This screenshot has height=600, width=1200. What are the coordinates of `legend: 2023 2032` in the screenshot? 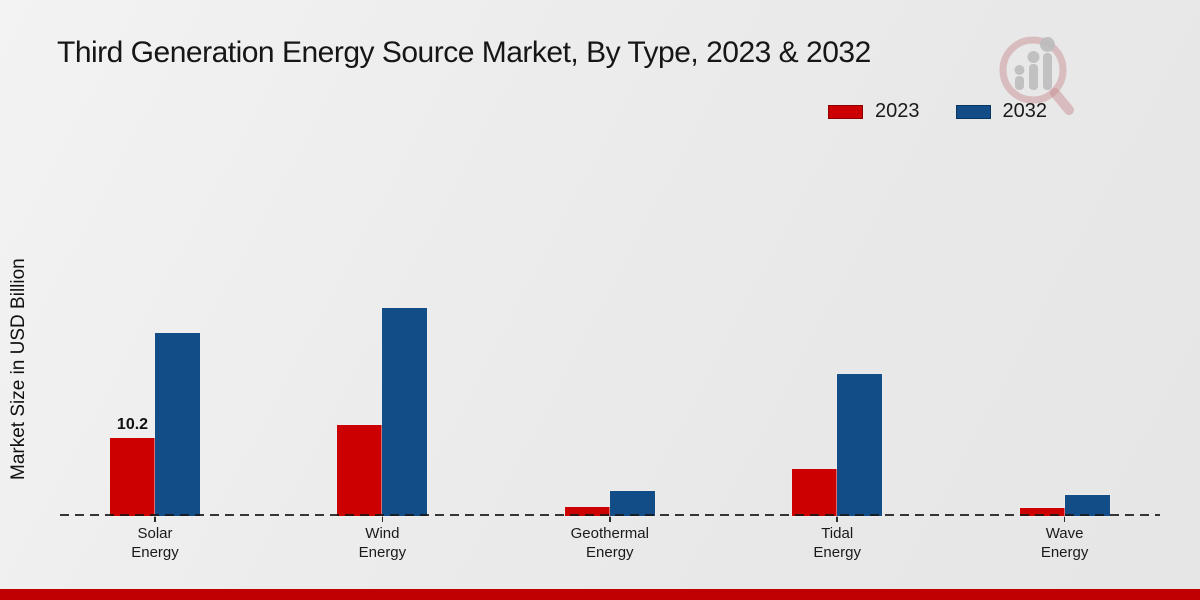 It's located at (937, 111).